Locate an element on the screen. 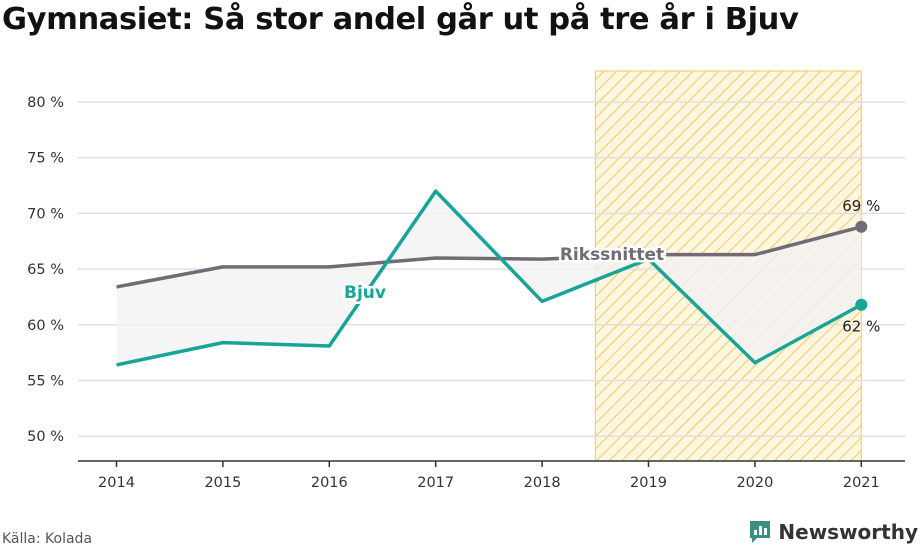 The image size is (920, 552). series-label-bjuv: Bjuv is located at coordinates (365, 293).